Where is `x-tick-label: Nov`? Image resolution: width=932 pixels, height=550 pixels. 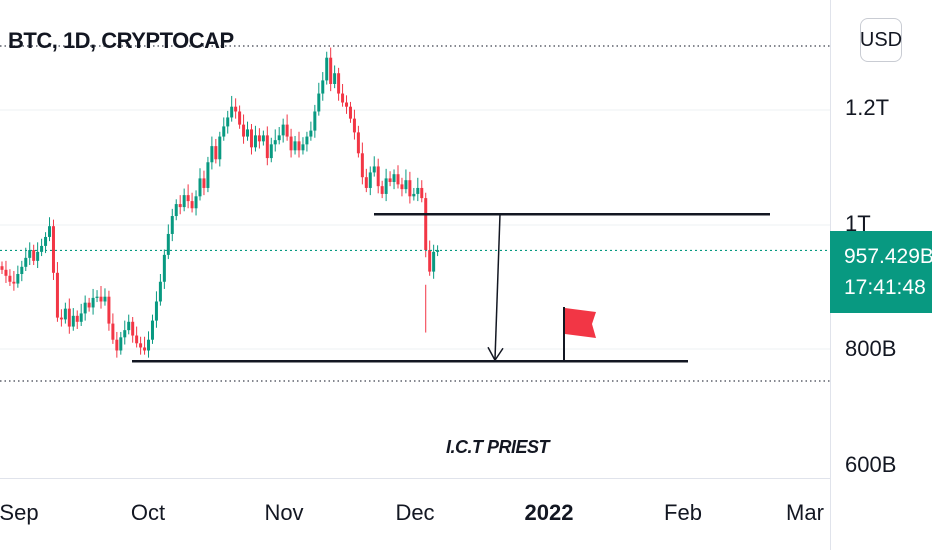 x-tick-label: Nov is located at coordinates (284, 512).